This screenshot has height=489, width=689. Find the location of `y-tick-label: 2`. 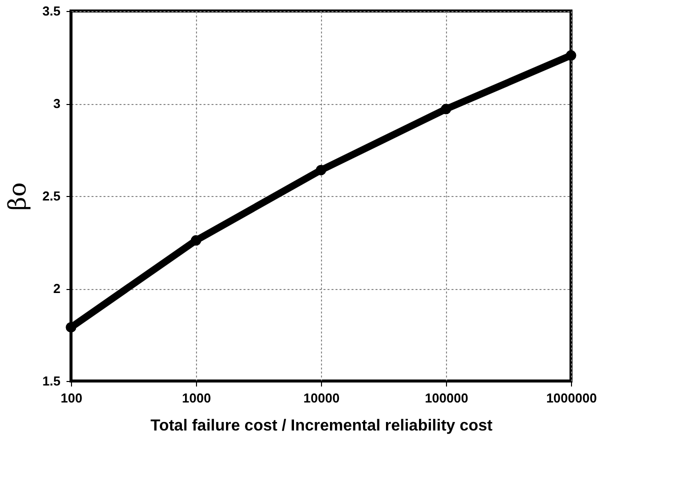

y-tick-label: 2 is located at coordinates (56, 288).